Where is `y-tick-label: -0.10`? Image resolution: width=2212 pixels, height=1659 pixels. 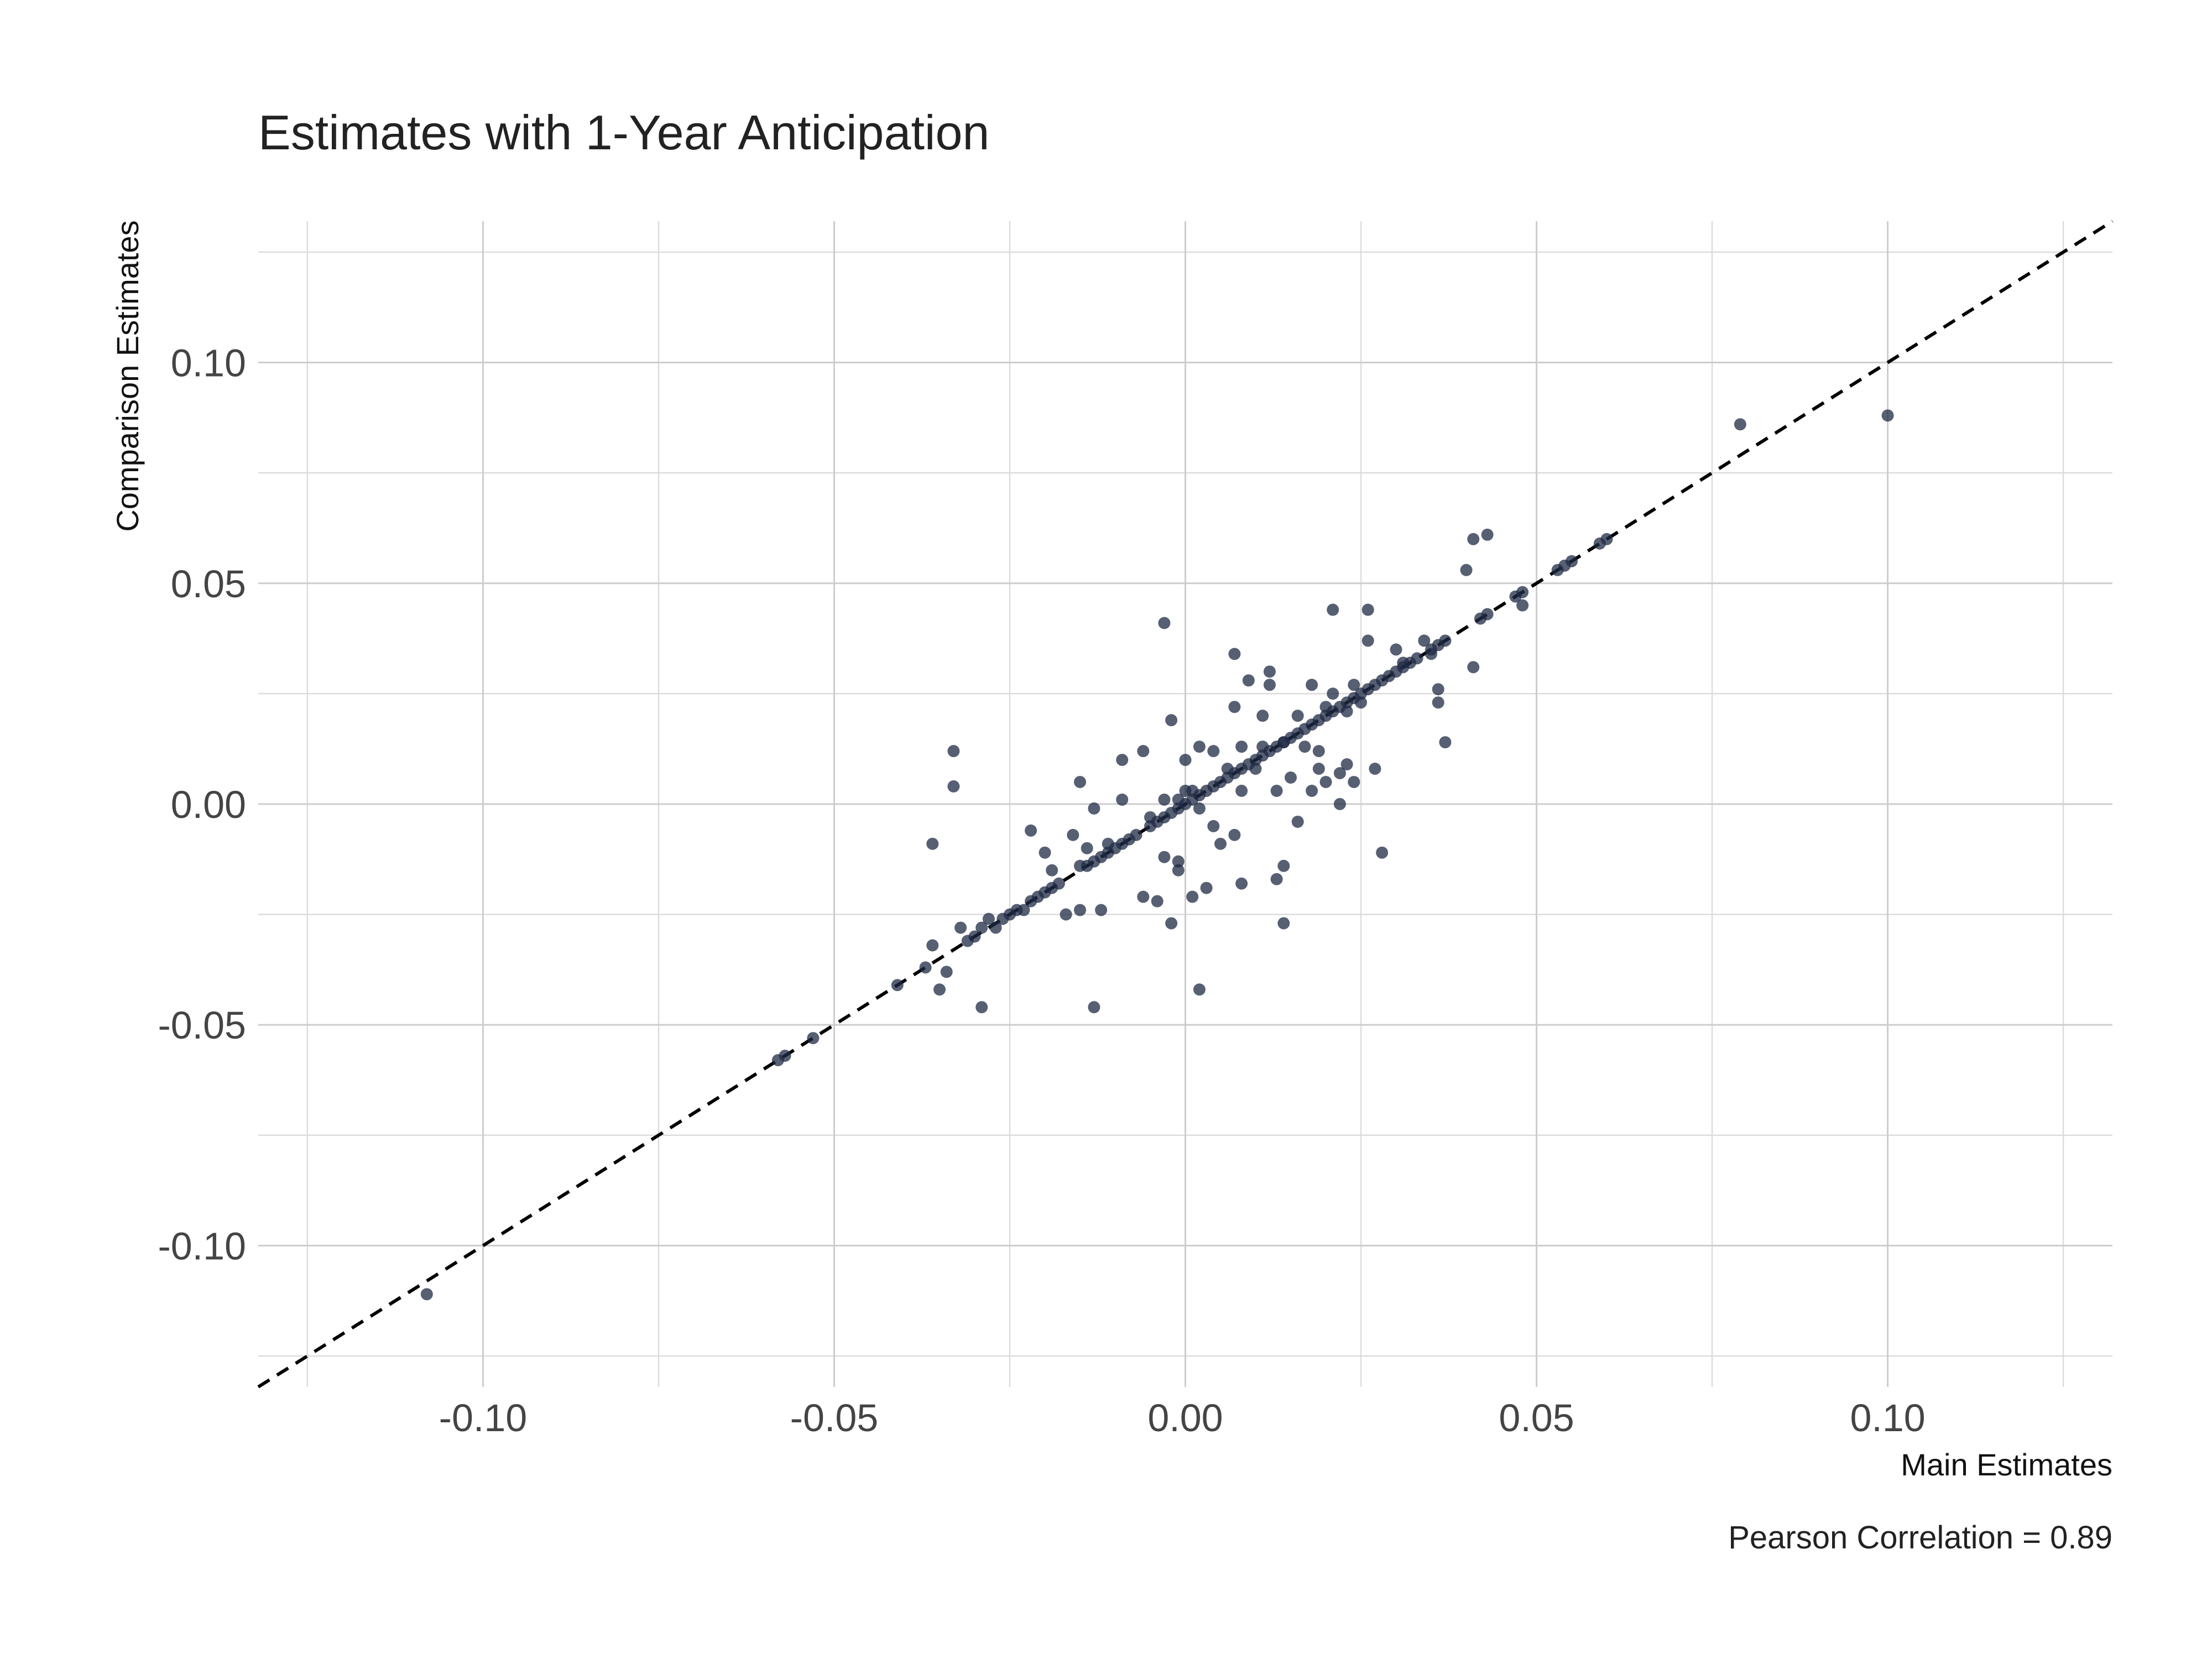
y-tick-label: -0.10 is located at coordinates (202, 1245).